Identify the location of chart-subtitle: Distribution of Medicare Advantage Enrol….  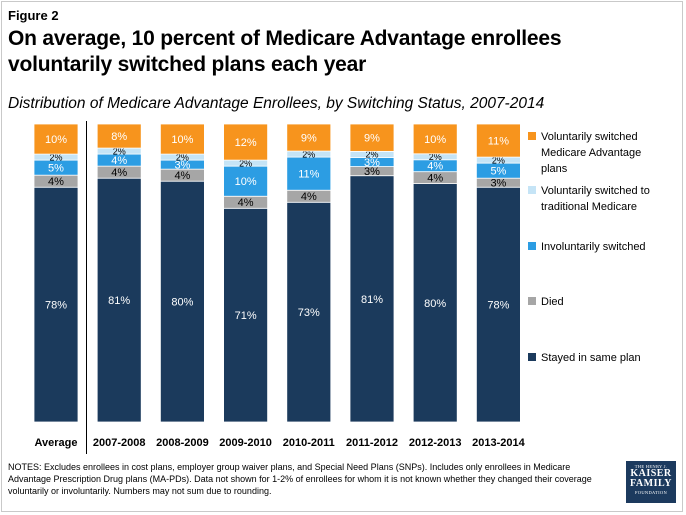
(276, 103).